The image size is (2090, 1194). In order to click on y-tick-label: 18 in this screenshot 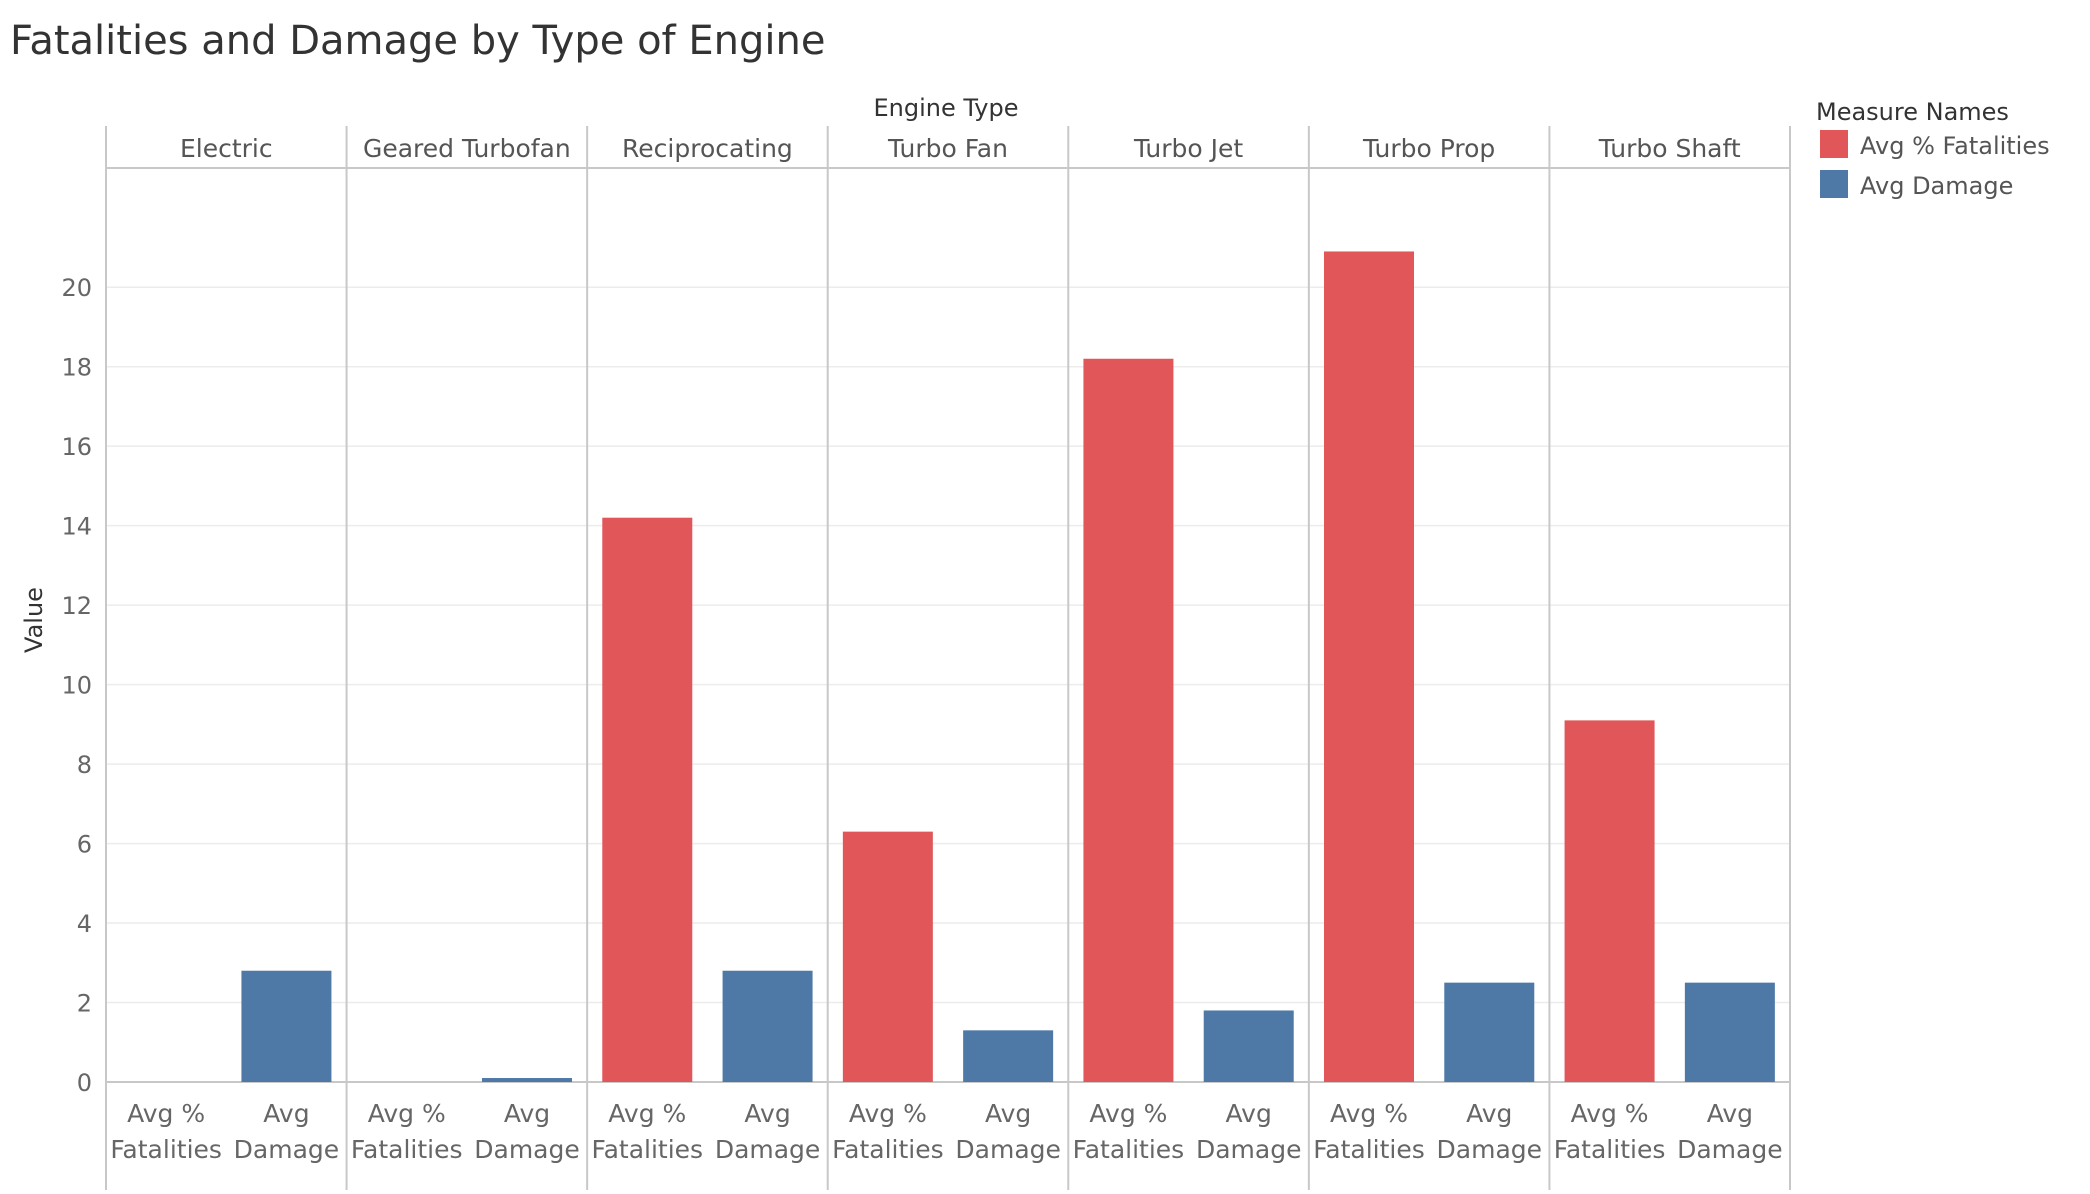, I will do `click(76, 368)`.